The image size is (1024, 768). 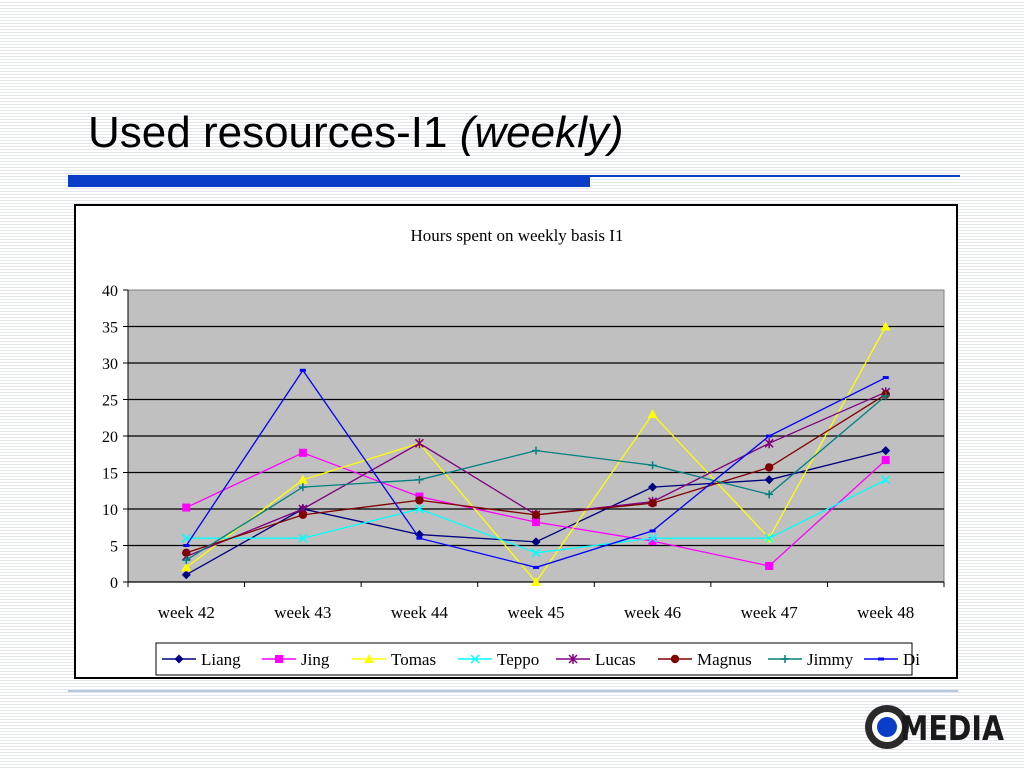 I want to click on legend-label: Tomas, so click(x=413, y=659).